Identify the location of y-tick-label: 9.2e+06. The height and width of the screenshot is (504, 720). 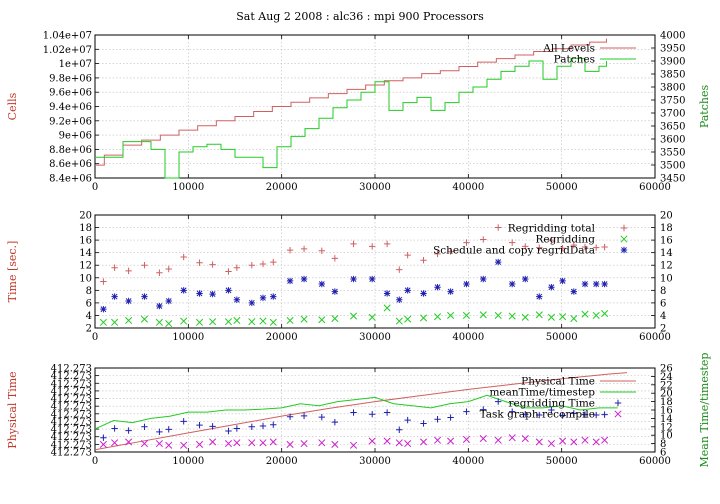
(70, 121).